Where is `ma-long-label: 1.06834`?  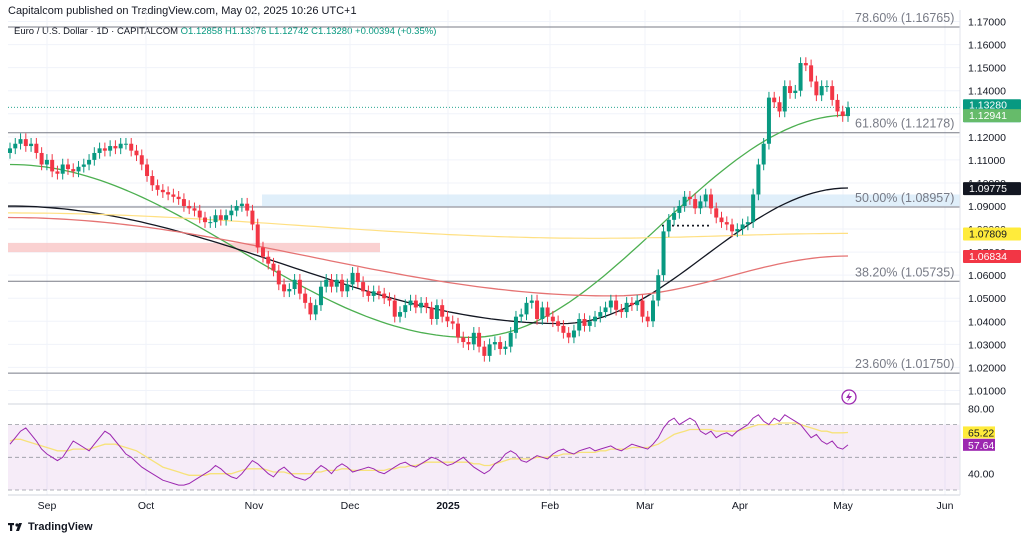 ma-long-label: 1.06834 is located at coordinates (988, 257).